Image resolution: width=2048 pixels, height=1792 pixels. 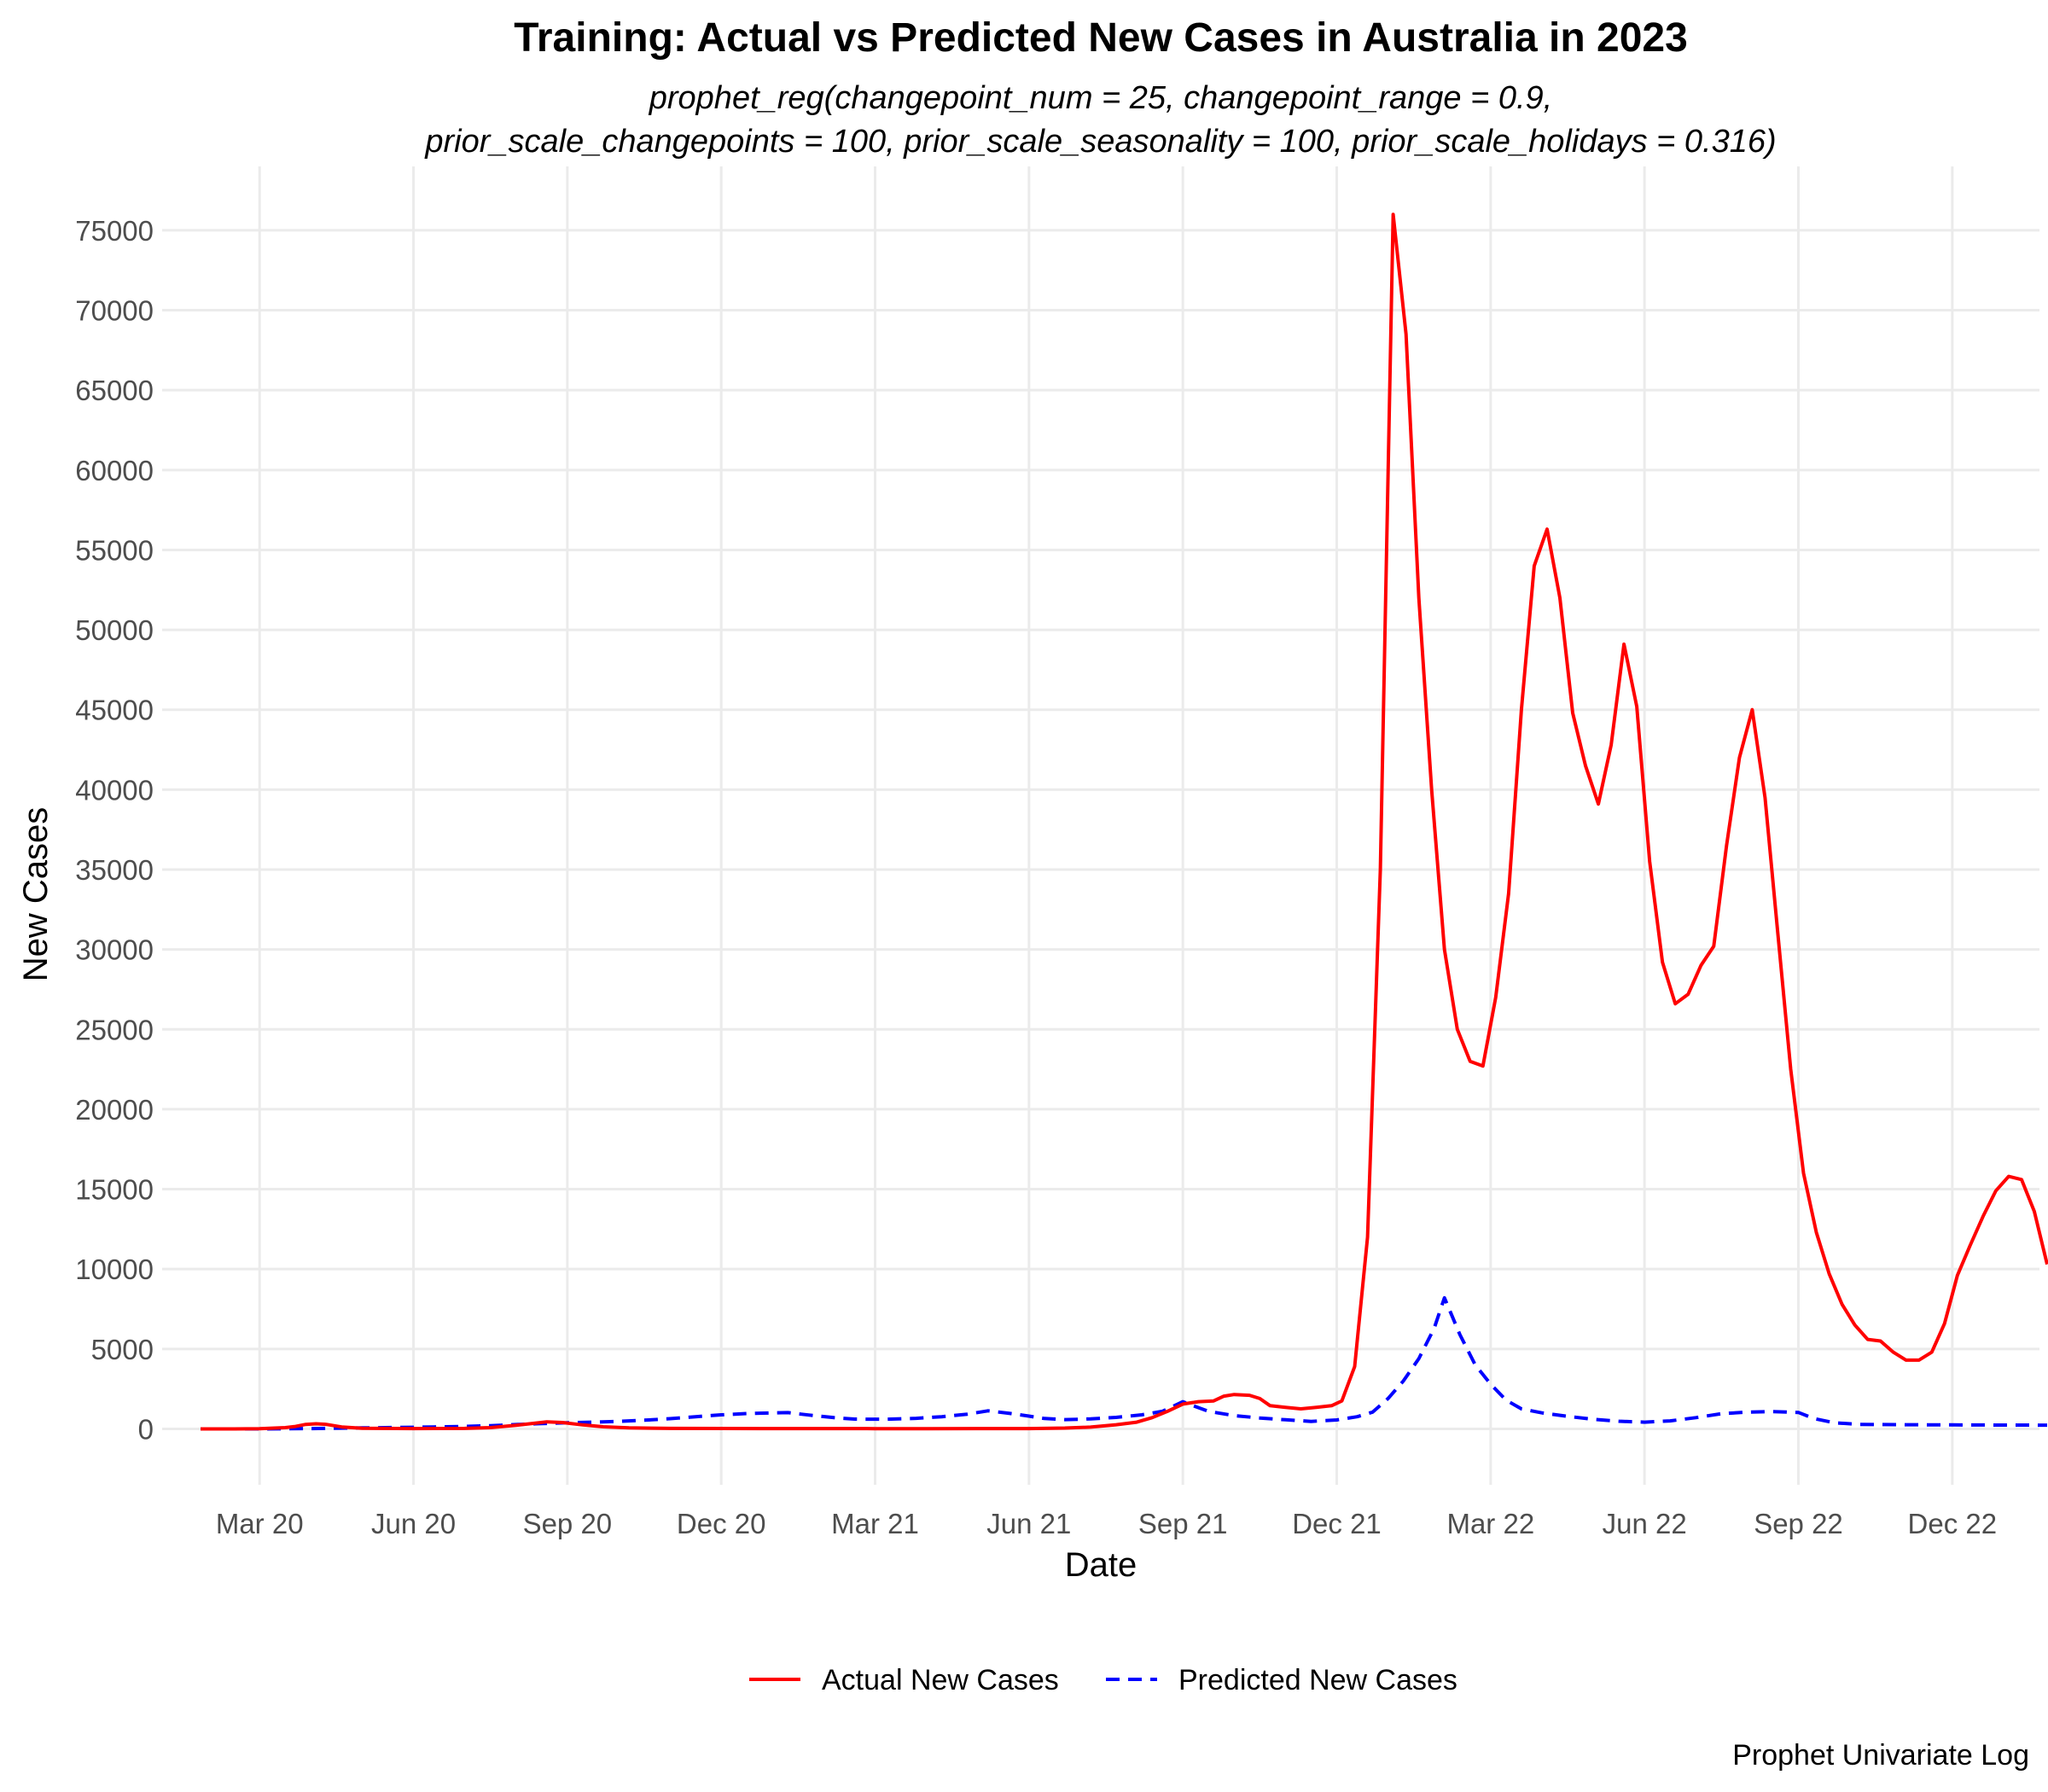 What do you see at coordinates (115, 1269) in the screenshot?
I see `y-tick-label: 10000` at bounding box center [115, 1269].